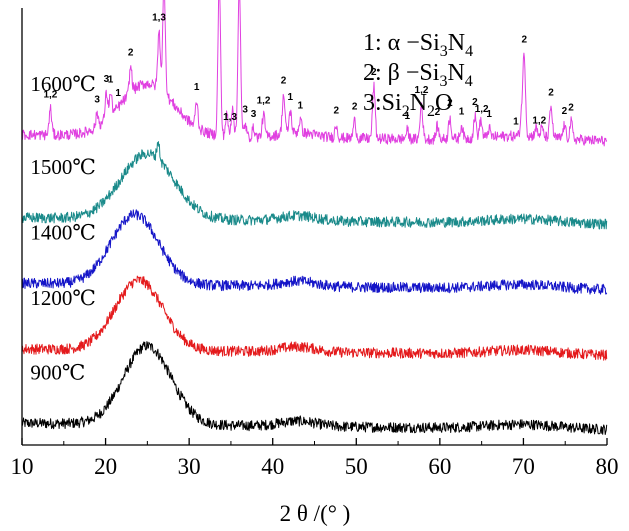 The image size is (629, 531). I want to click on x-tick-label-10: 10, so click(22, 466).